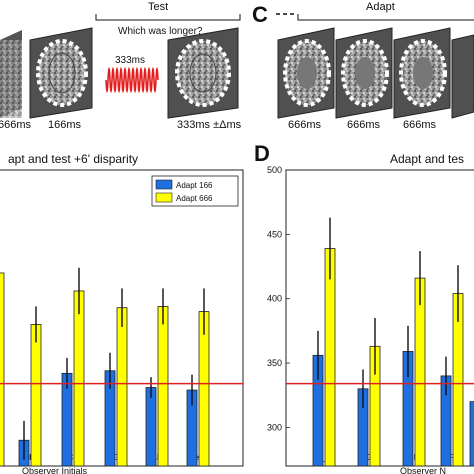 This screenshot has height=474, width=474. What do you see at coordinates (385, 17) in the screenshot?
I see `adapt-bracket` at bounding box center [385, 17].